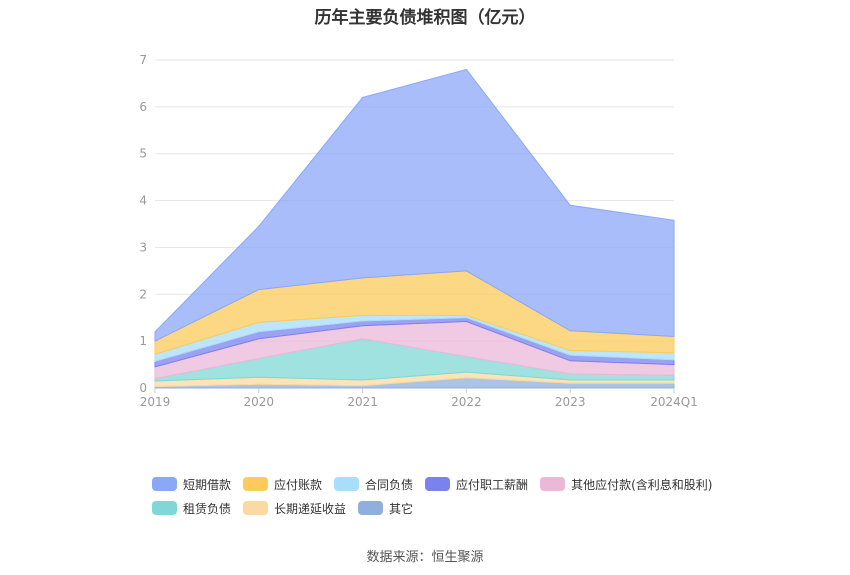 The image size is (850, 575). I want to click on legend-item: 合同负债, so click(373, 484).